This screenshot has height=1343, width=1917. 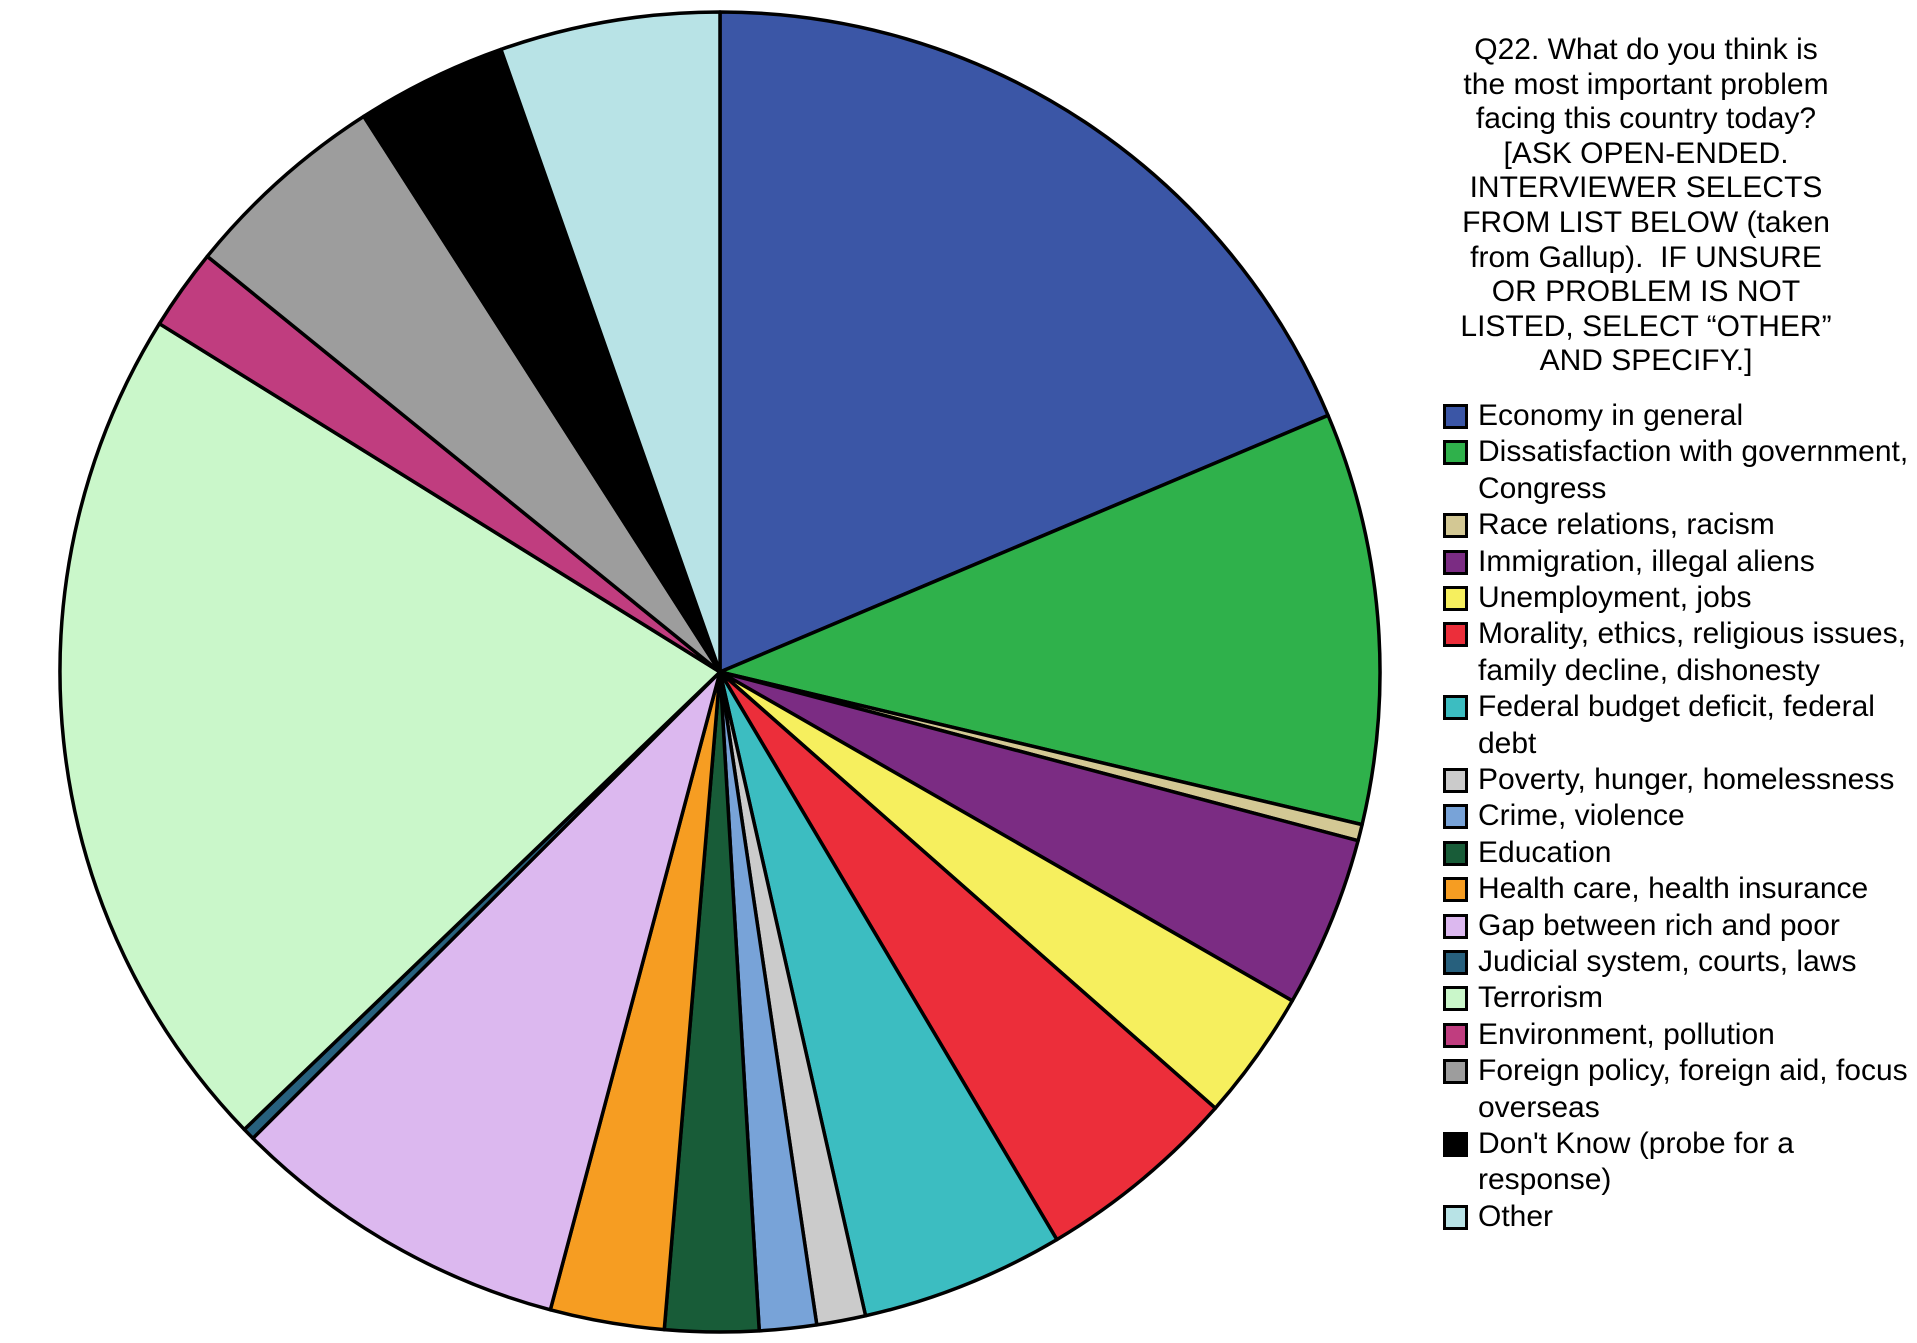 I want to click on legend-item-judicial-system: Judicial system, courts, laws, so click(x=1676, y=962).